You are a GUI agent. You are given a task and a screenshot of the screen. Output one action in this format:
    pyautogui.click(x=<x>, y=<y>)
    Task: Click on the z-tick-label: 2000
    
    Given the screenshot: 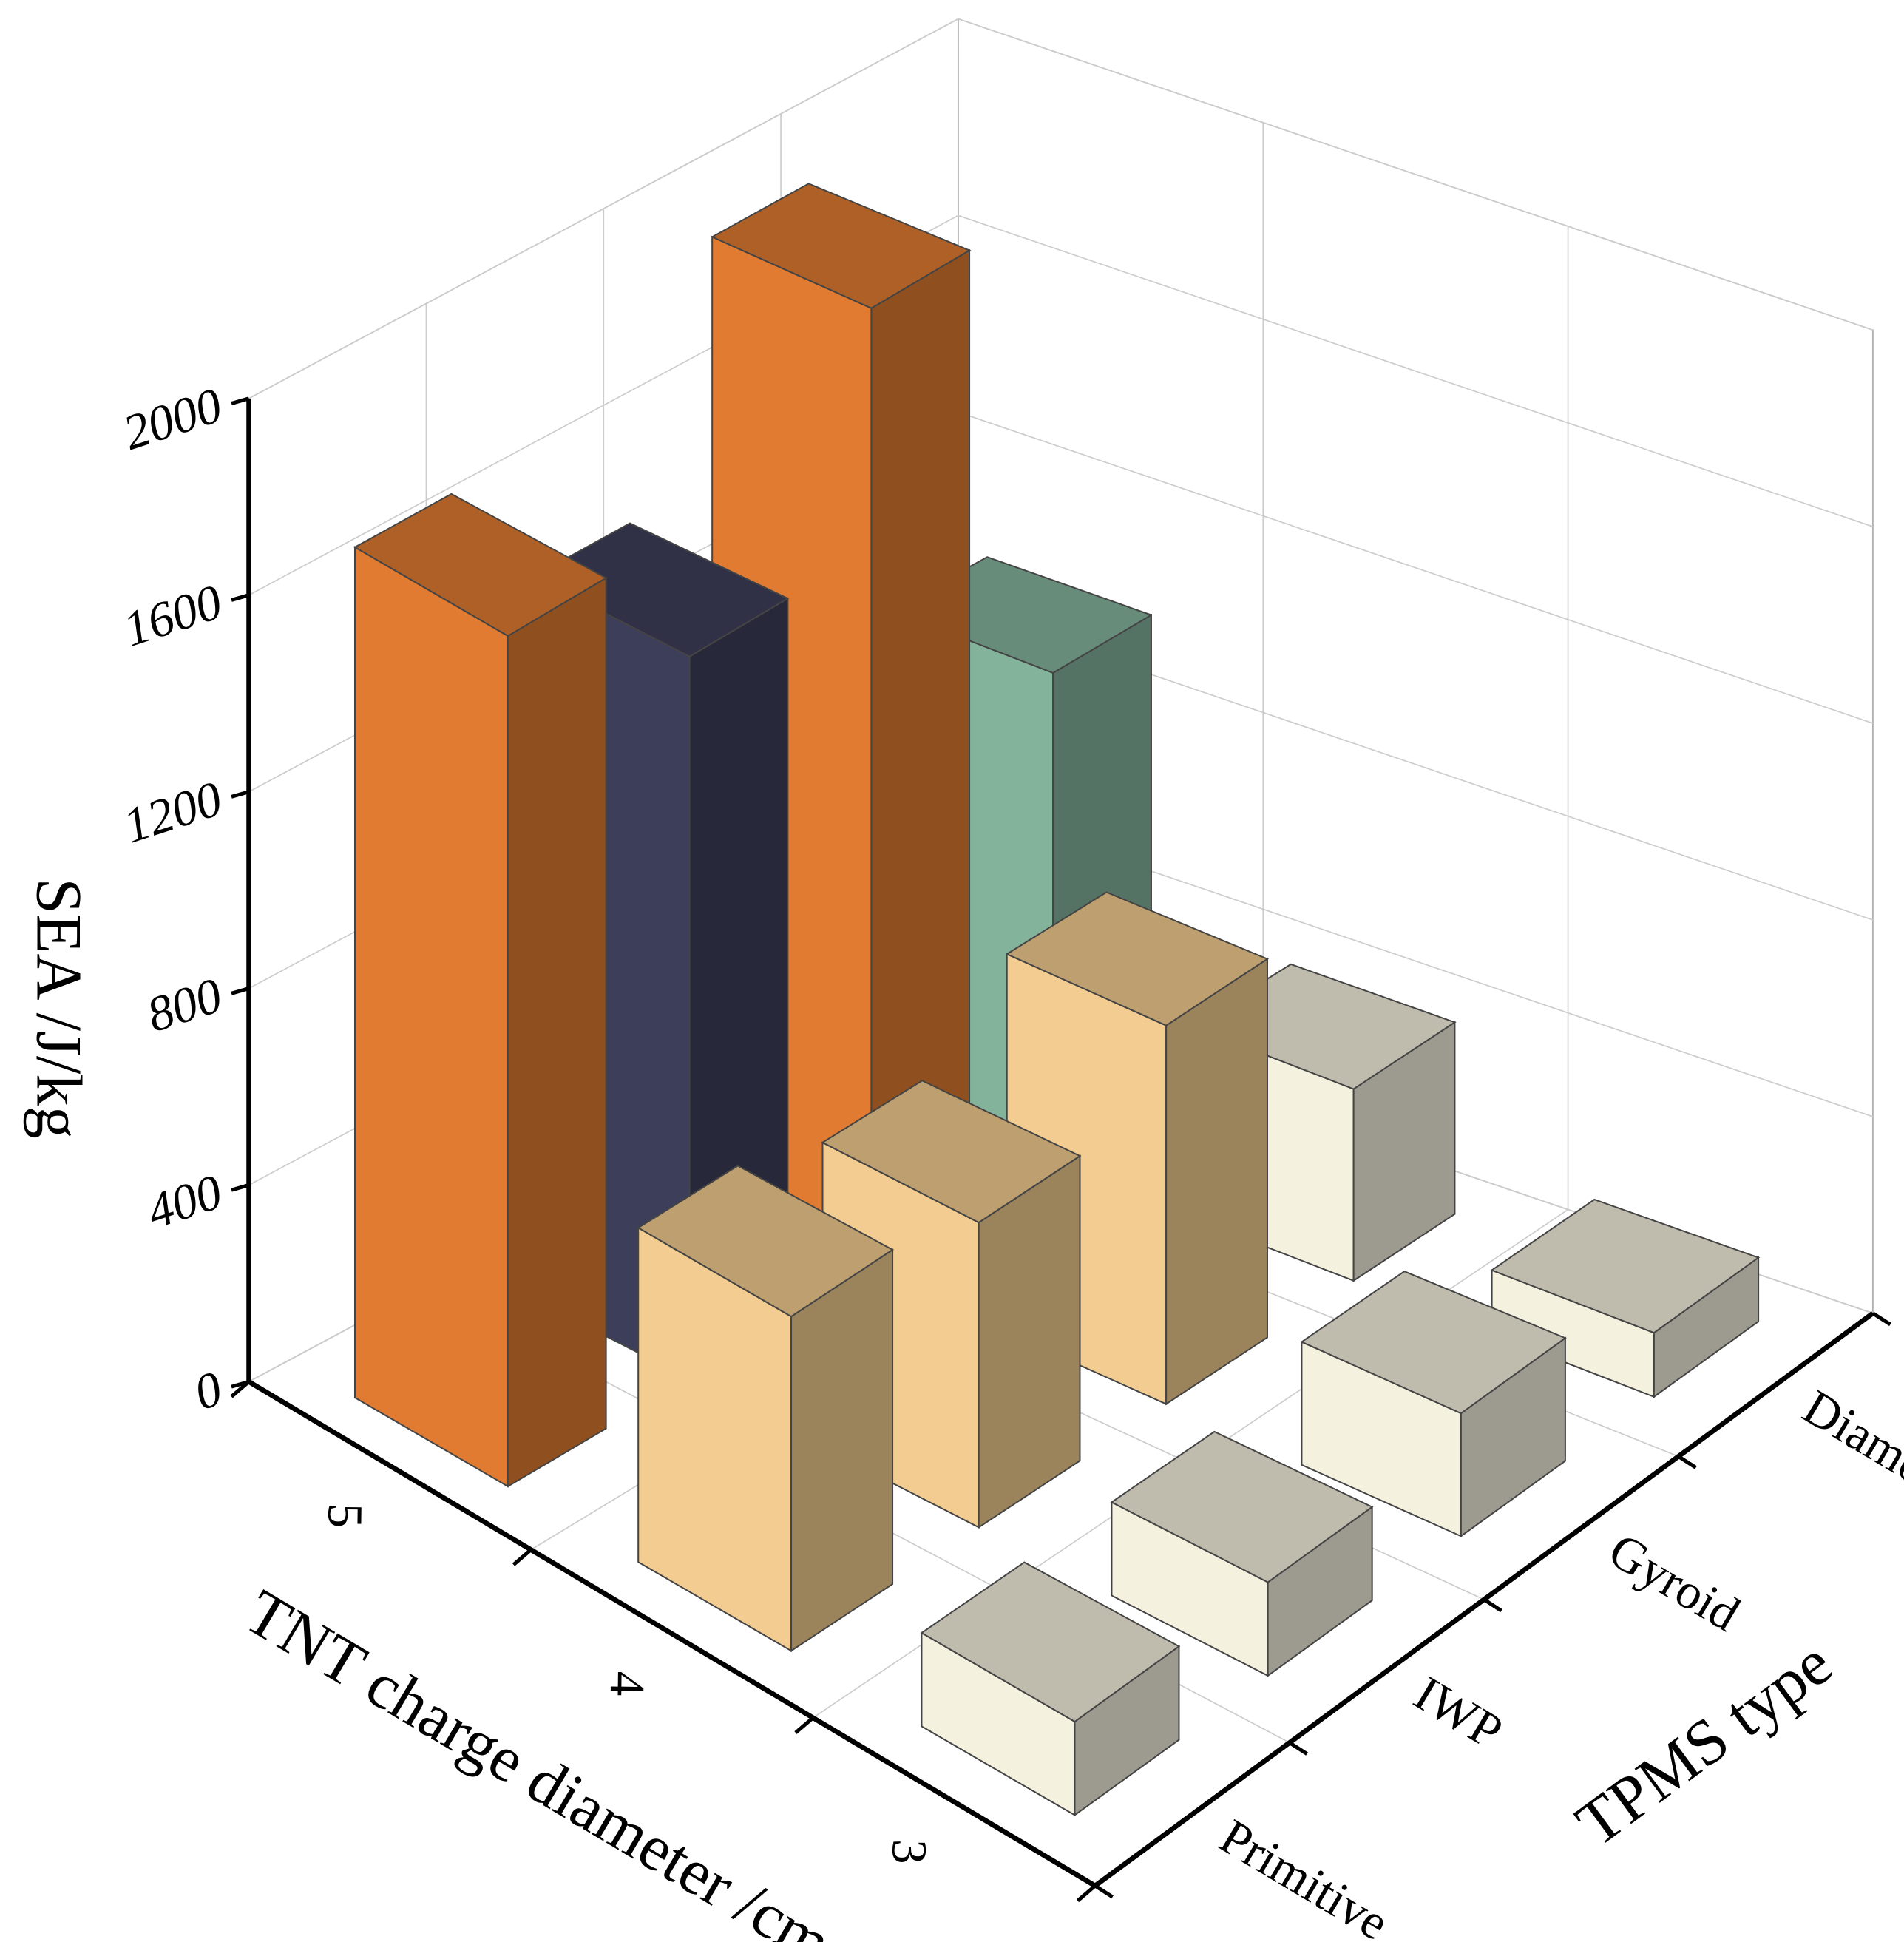 What is the action you would take?
    pyautogui.click(x=172, y=419)
    